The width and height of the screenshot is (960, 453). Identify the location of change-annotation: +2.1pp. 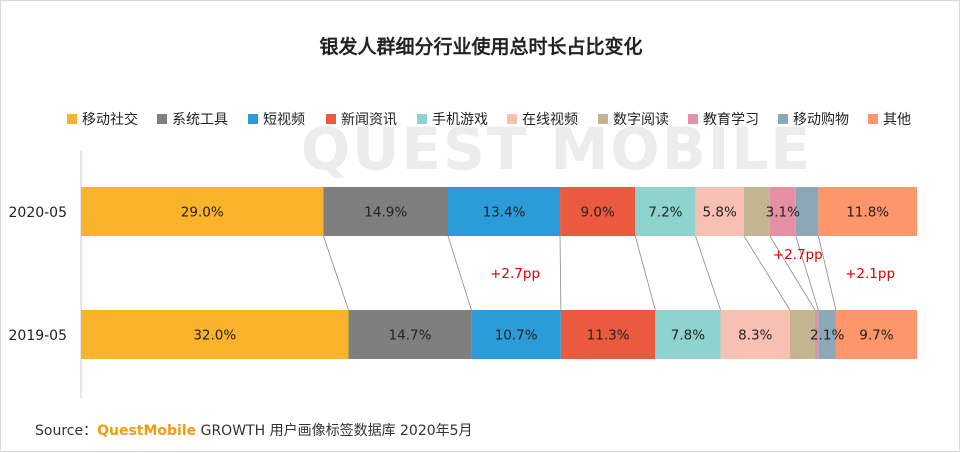
(870, 274).